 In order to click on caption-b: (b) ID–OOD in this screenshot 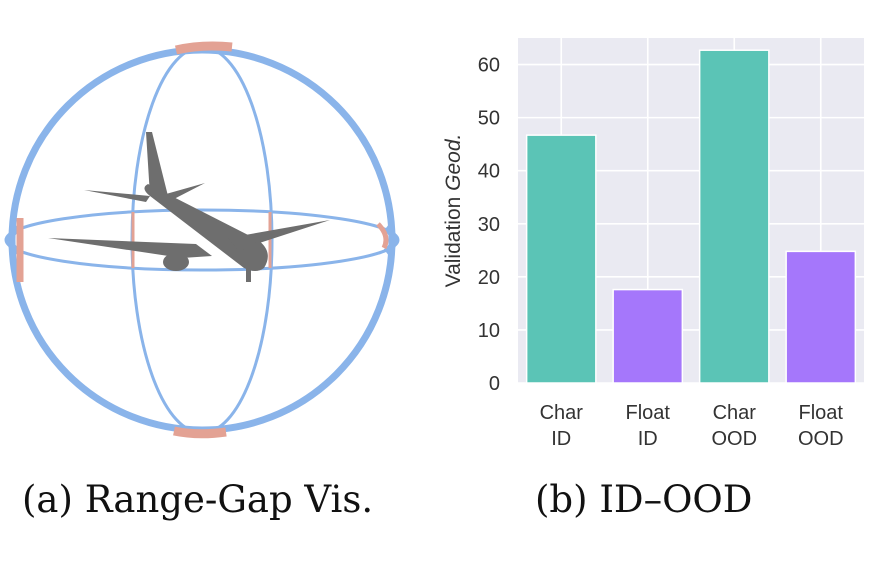, I will do `click(644, 499)`.